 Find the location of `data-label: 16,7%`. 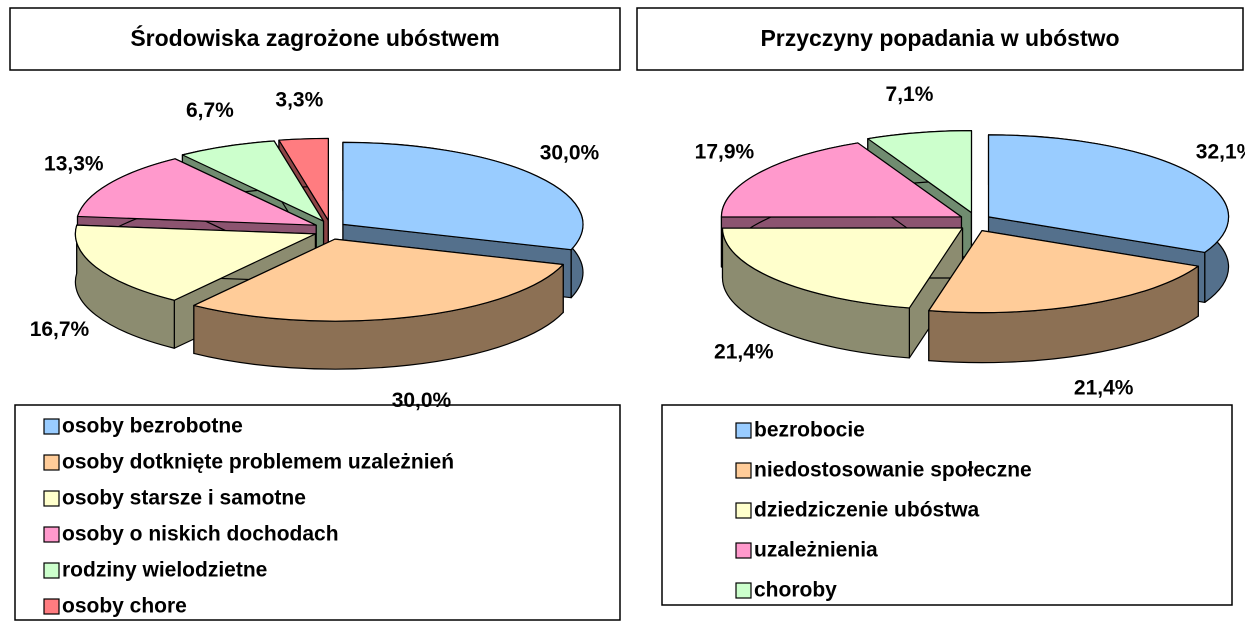

data-label: 16,7% is located at coordinates (60, 329).